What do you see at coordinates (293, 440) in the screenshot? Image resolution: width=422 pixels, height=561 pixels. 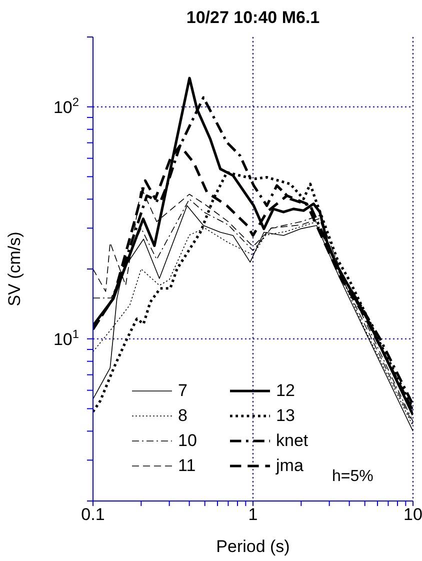 I see `legend-label: knet` at bounding box center [293, 440].